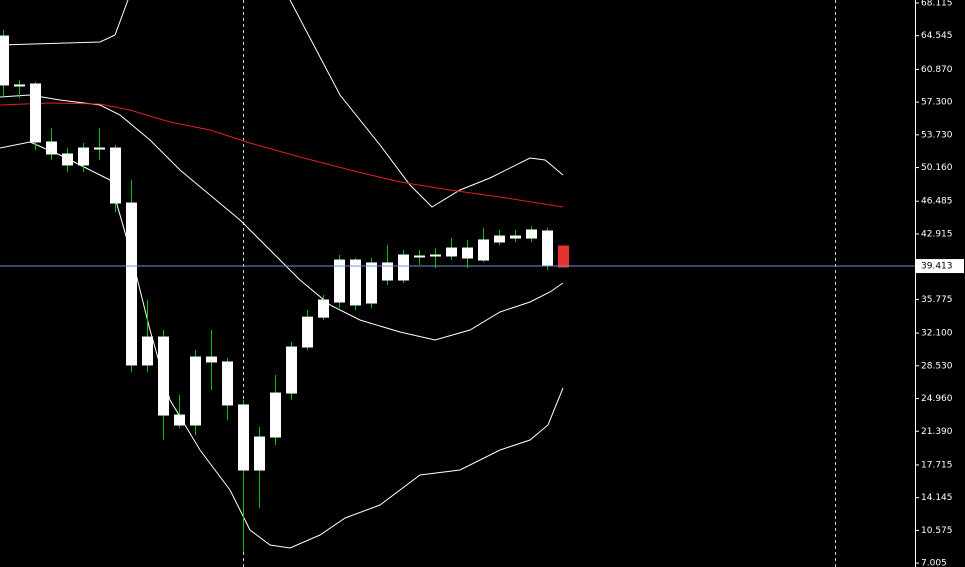 This screenshot has width=965, height=567. Describe the element at coordinates (937, 531) in the screenshot. I see `y-tick-label: 10.575` at that location.